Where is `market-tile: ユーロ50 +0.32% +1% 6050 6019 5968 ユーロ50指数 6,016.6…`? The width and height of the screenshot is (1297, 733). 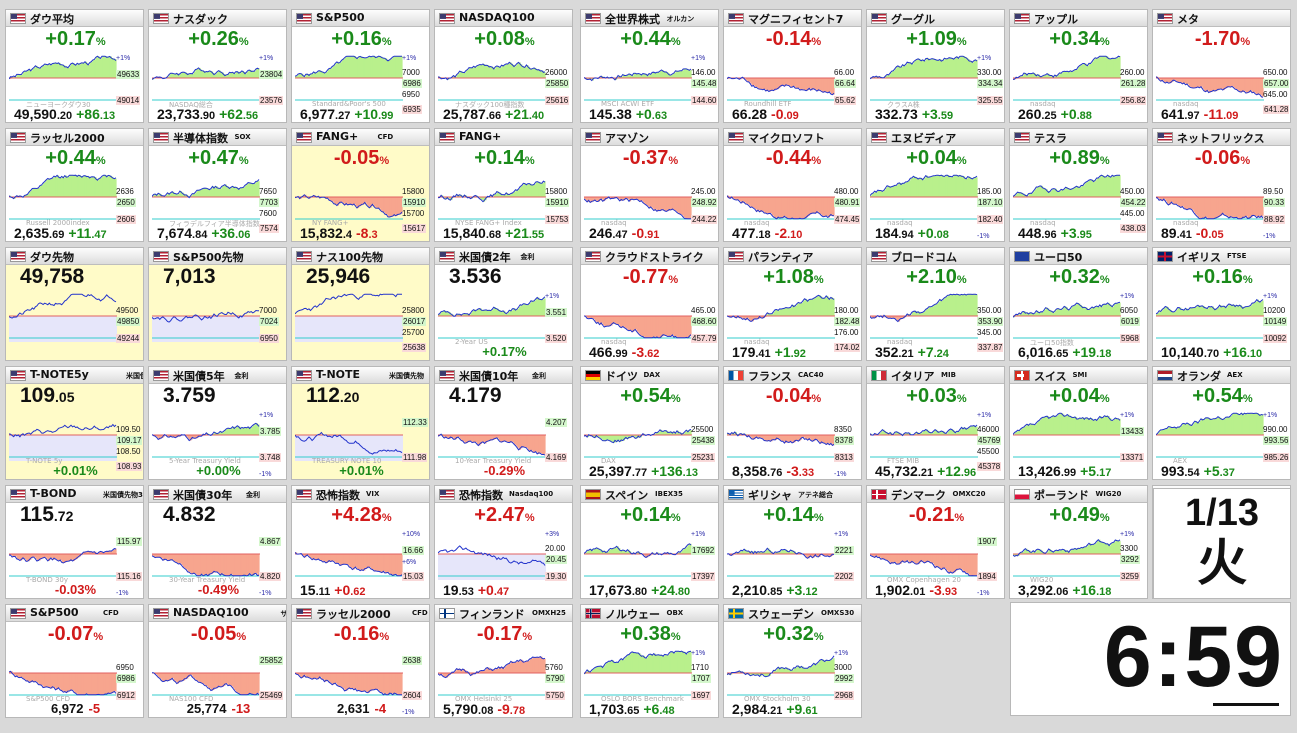 market-tile: ユーロ50 +0.32% +1% 6050 6019 5968 ユーロ50指数 6,016.6… is located at coordinates (1078, 304).